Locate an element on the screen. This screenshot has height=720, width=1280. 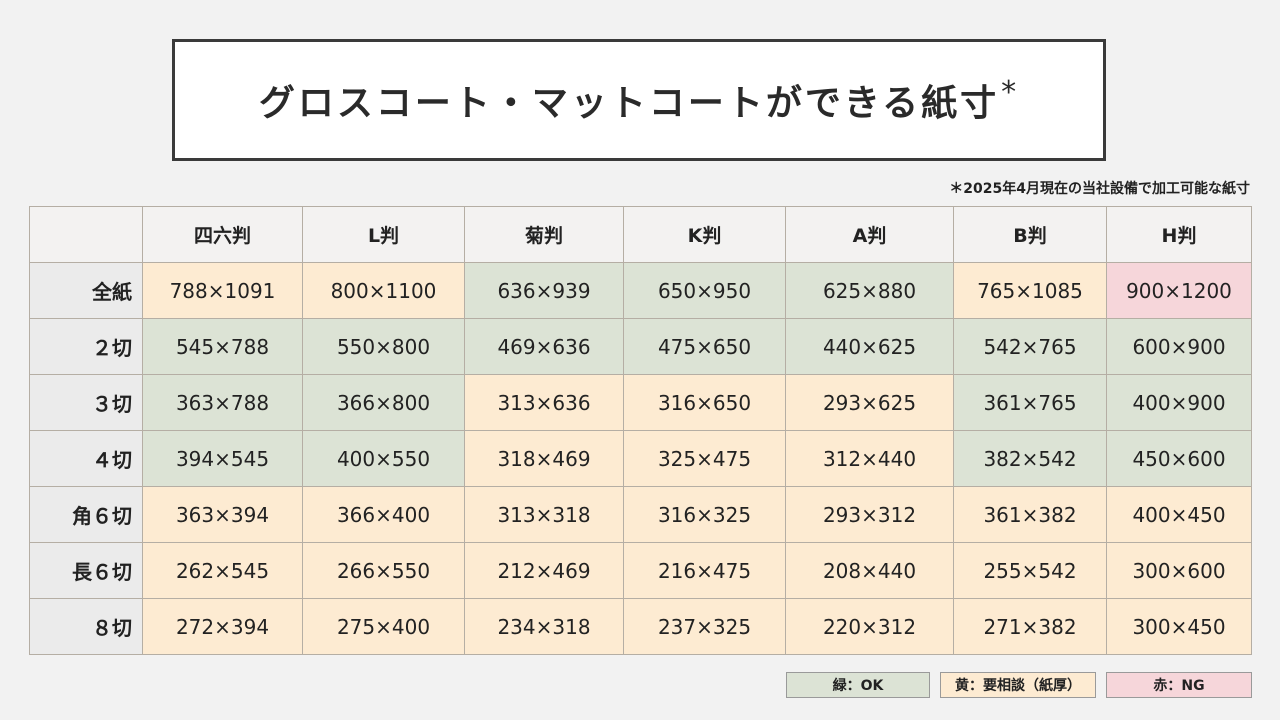
legend-ng: 赤：NG is located at coordinates (1179, 685).